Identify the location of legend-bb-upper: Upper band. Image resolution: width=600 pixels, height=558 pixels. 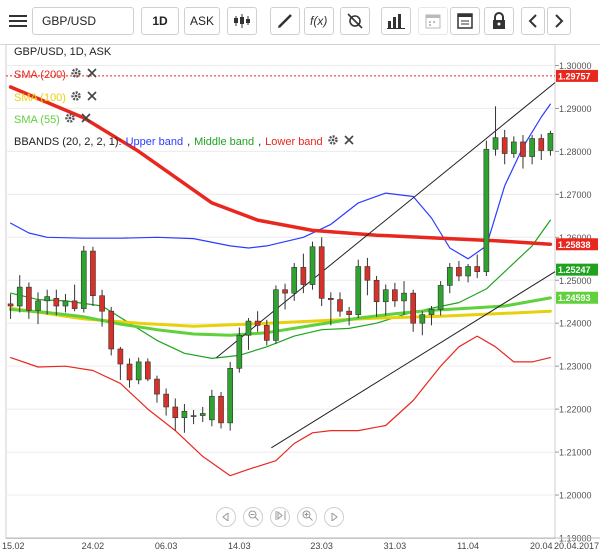
(154, 141).